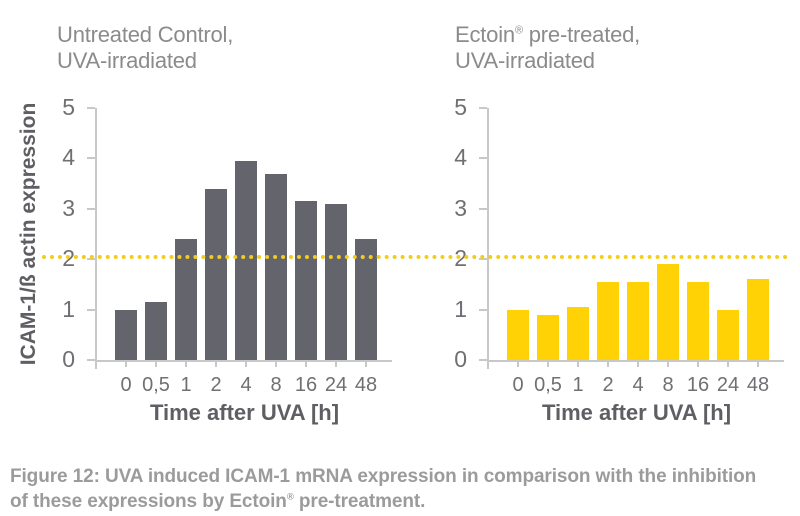 Image resolution: width=800 pixels, height=516 pixels. What do you see at coordinates (28, 234) in the screenshot?
I see `y-axis-title: ICAM-1/ß actin expression` at bounding box center [28, 234].